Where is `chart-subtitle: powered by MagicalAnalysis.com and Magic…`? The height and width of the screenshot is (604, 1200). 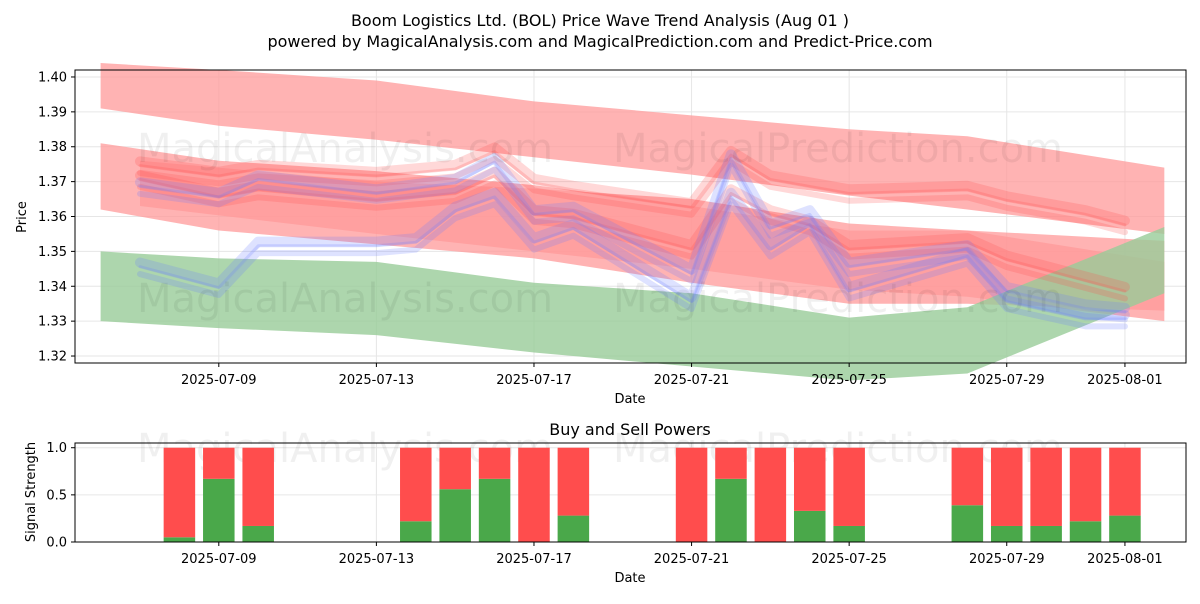
chart-subtitle: powered by MagicalAnalysis.com and Magic… is located at coordinates (599, 41).